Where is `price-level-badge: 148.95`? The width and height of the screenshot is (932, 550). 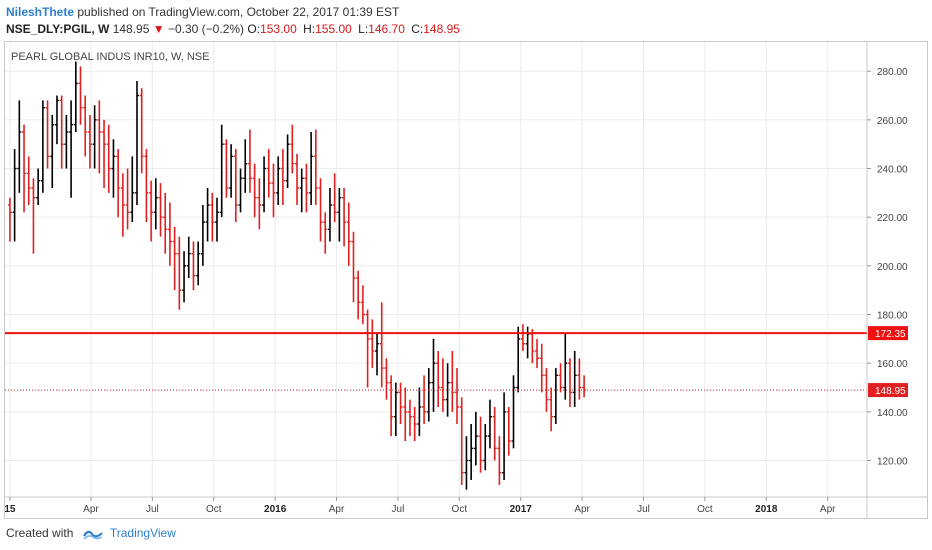 price-level-badge: 148.95 is located at coordinates (888, 390).